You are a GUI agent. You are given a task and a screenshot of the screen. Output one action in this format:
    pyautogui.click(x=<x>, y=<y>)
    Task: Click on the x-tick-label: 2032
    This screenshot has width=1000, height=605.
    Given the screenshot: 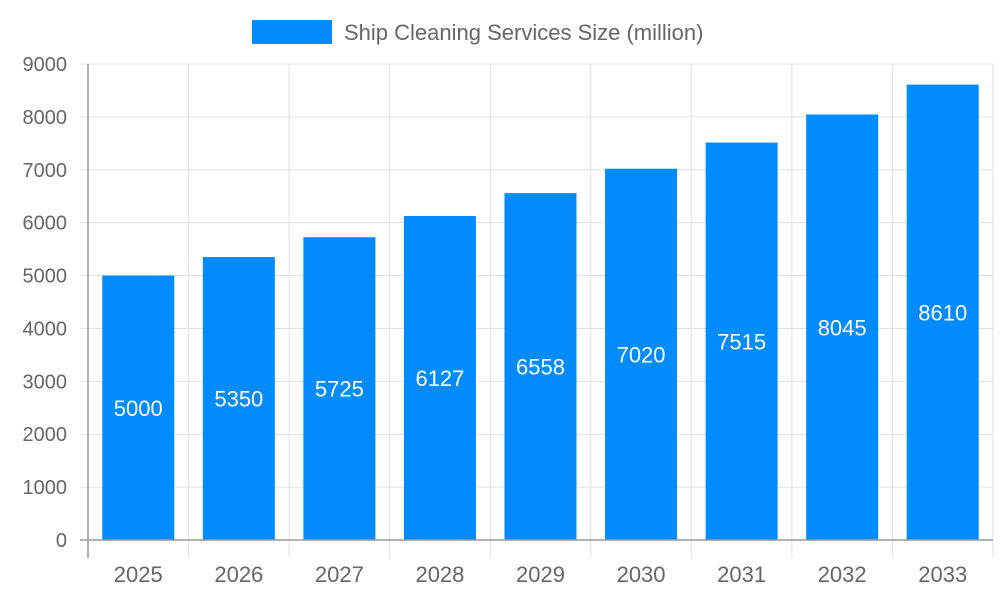 What is the action you would take?
    pyautogui.click(x=842, y=574)
    